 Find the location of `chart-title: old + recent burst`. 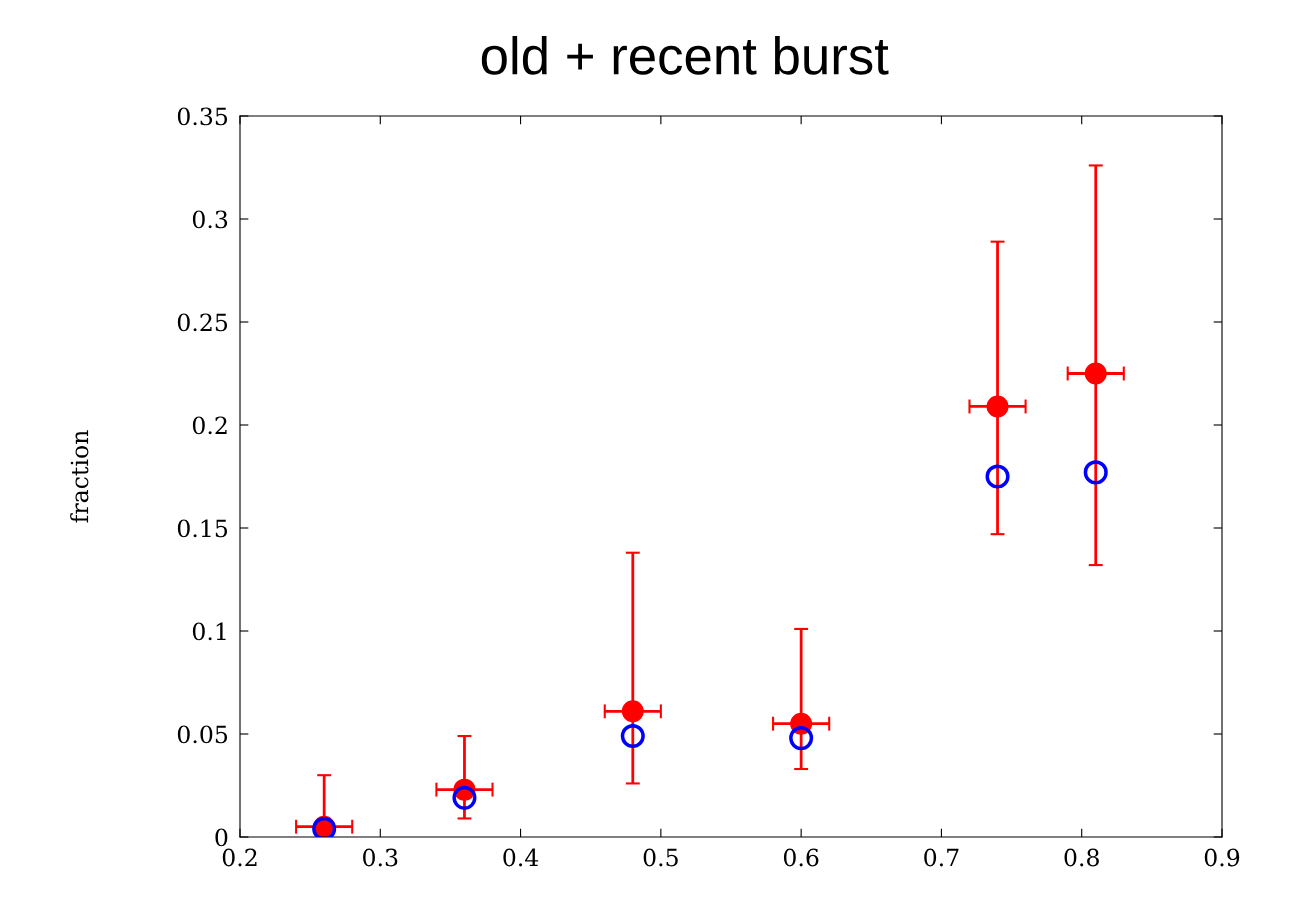

chart-title: old + recent burst is located at coordinates (685, 55).